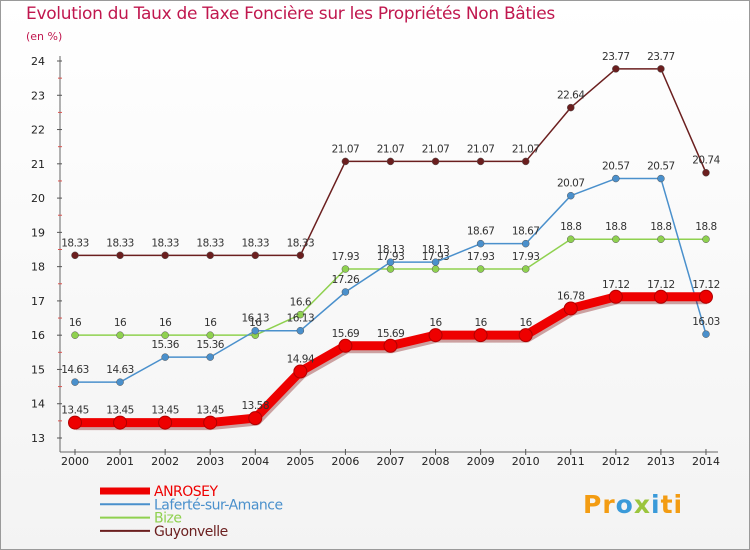 The width and height of the screenshot is (750, 550). Describe the element at coordinates (655, 504) in the screenshot. I see `logo-part: i` at that location.